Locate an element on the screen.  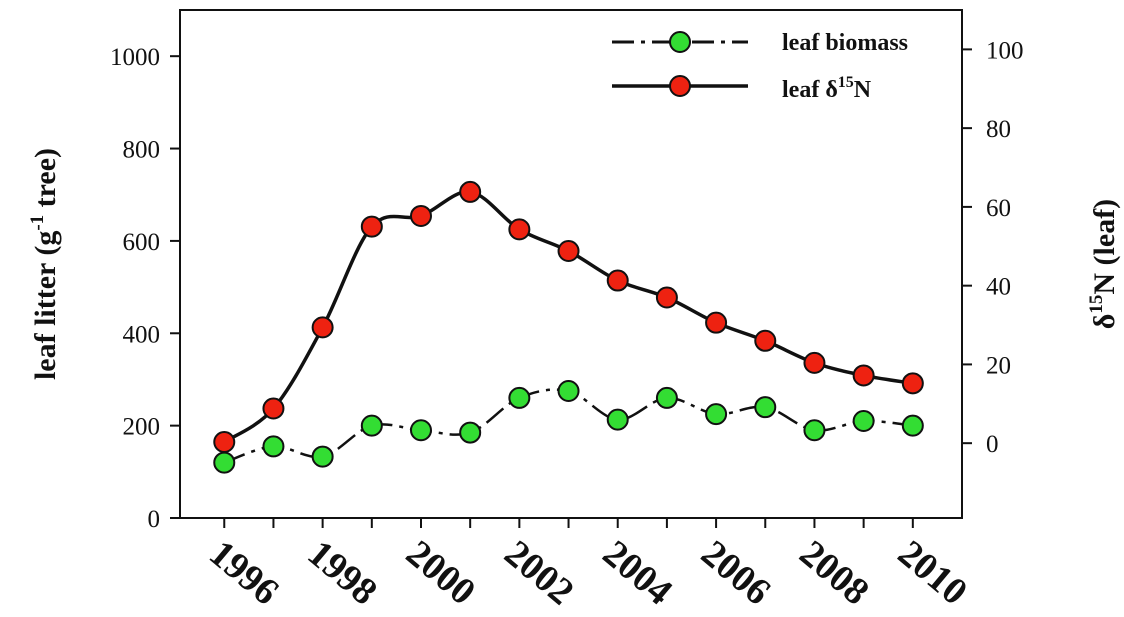
right-tick-label: 20 is located at coordinates (998, 365).